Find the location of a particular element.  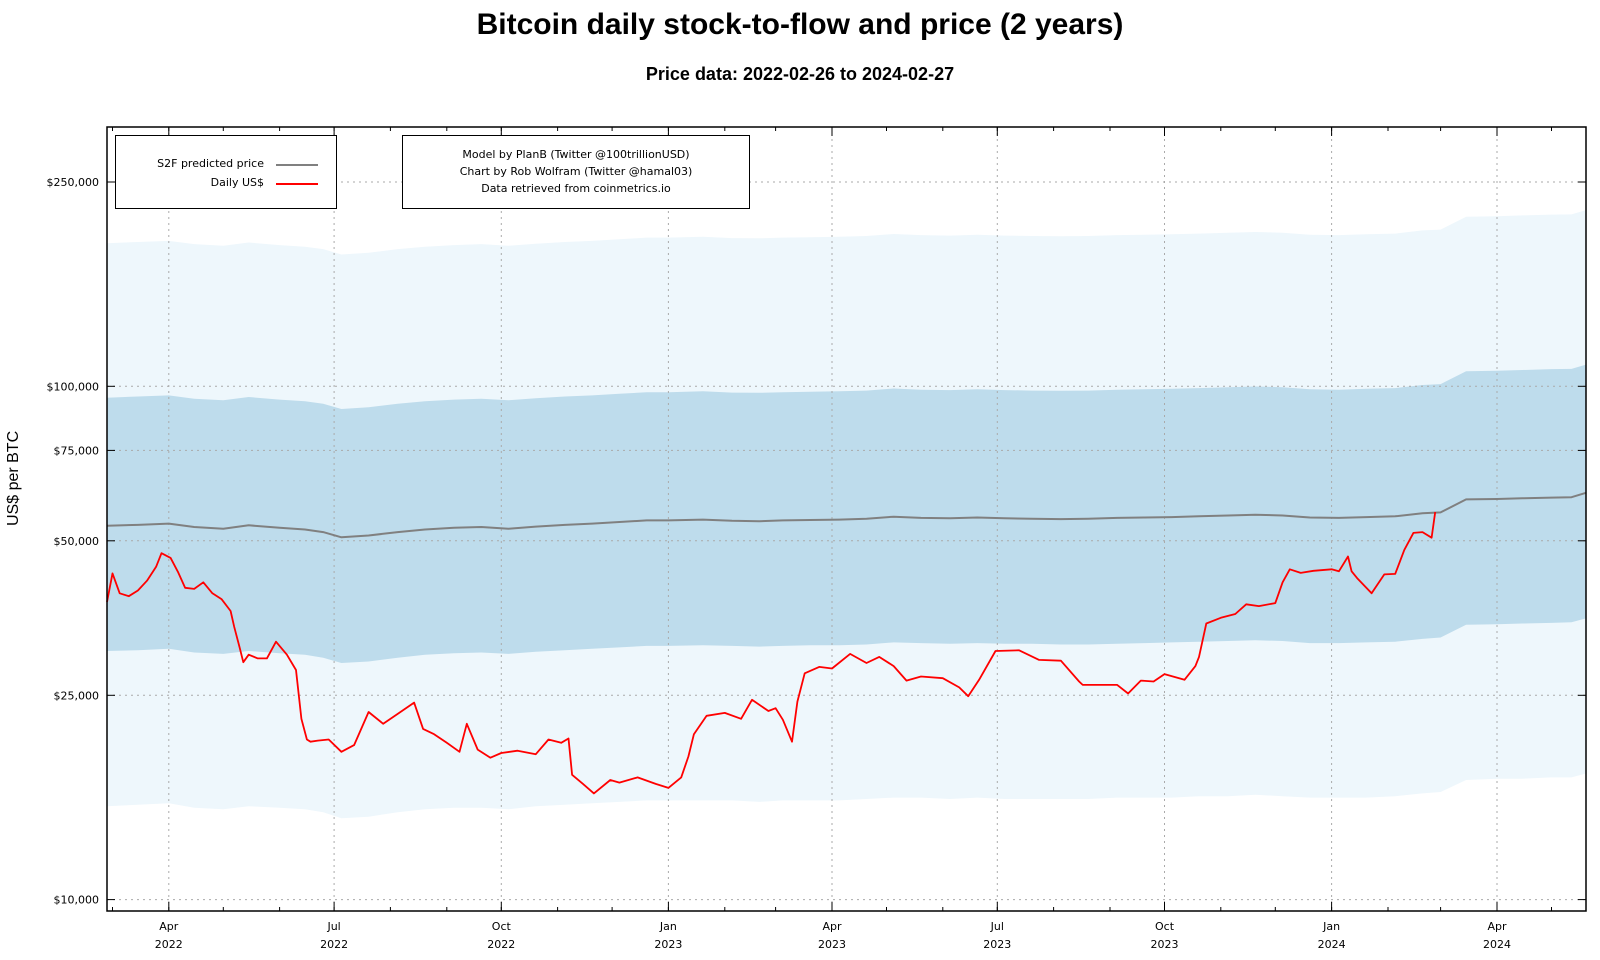

credit-data: Data retrieved from coinmetrics.io is located at coordinates (576, 188).